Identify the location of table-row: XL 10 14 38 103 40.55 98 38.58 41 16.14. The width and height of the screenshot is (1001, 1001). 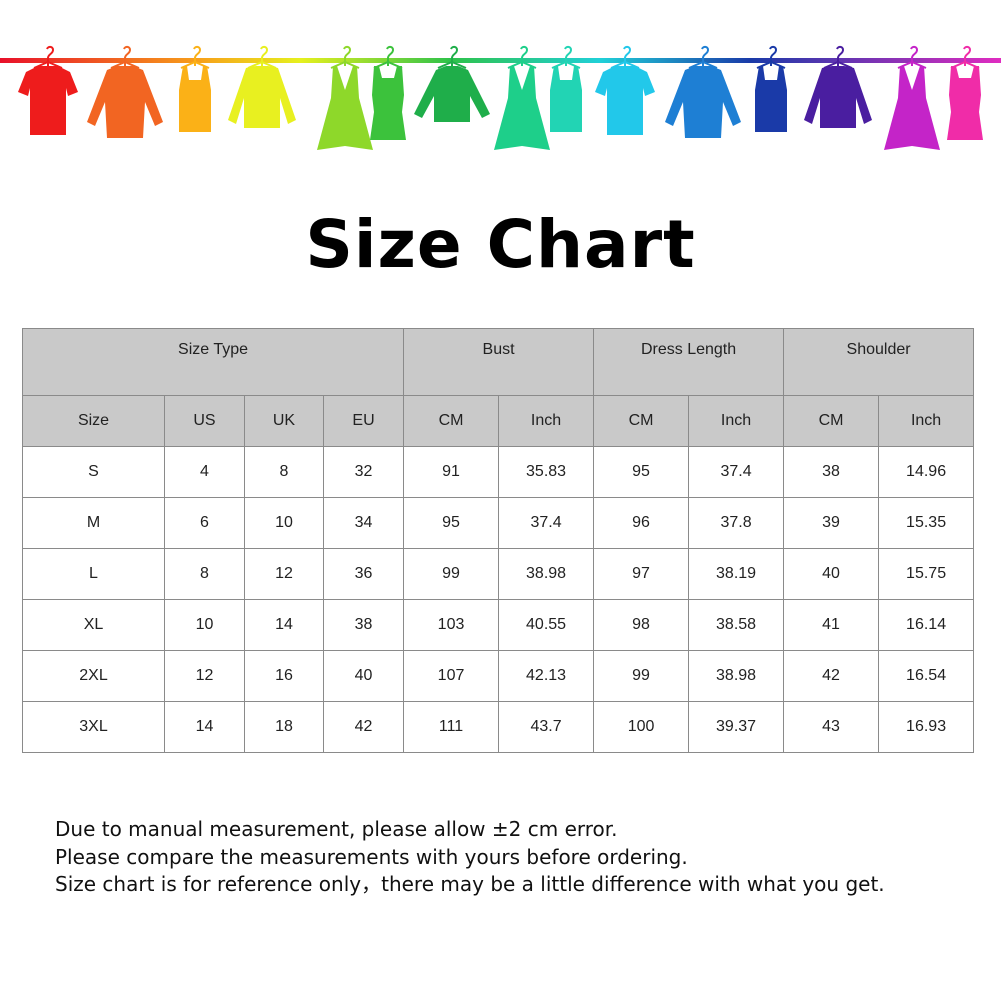
(498, 625).